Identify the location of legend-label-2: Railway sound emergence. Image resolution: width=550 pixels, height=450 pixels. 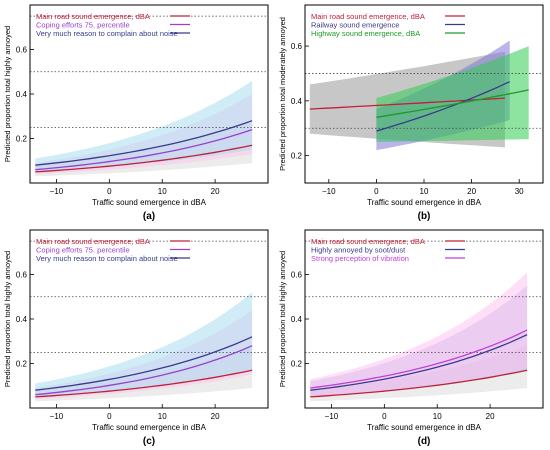
(355, 25).